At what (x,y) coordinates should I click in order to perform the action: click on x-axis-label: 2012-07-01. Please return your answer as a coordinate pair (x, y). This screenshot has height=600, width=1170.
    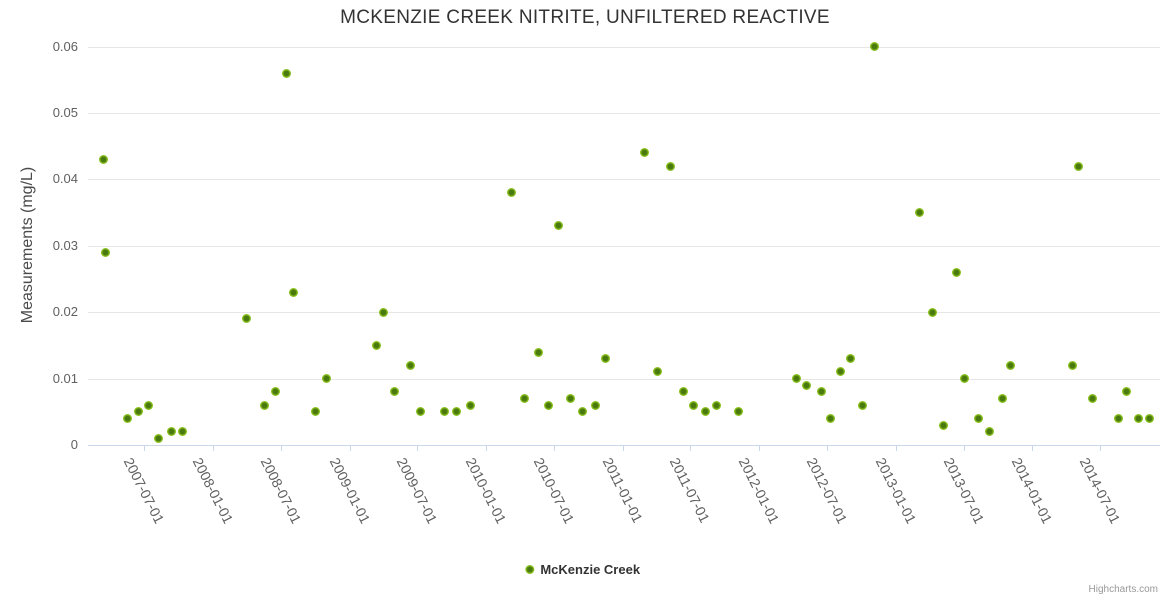
    Looking at the image, I should click on (827, 491).